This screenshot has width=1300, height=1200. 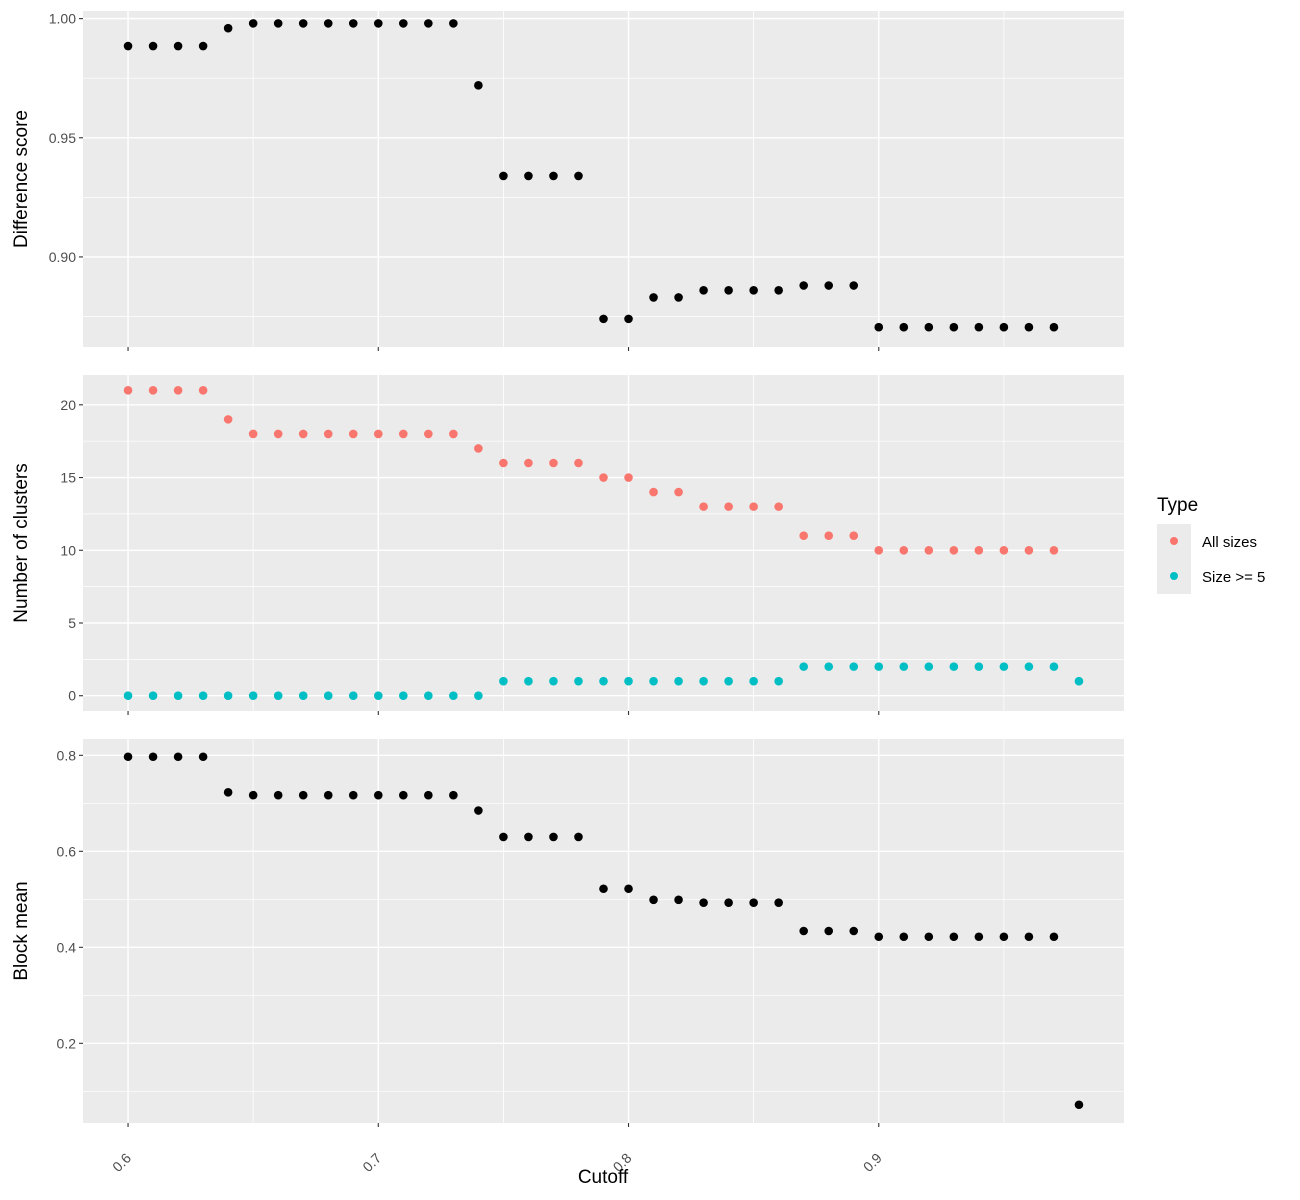 What do you see at coordinates (62, 257) in the screenshot?
I see `y-tick-label: 0.90` at bounding box center [62, 257].